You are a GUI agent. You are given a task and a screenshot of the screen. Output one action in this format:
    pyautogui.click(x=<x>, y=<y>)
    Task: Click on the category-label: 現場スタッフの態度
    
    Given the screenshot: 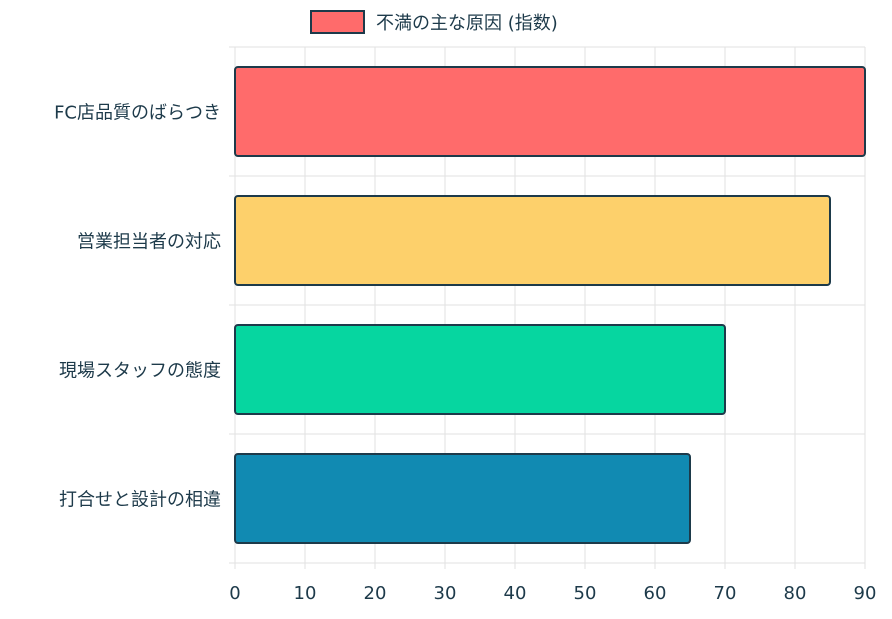 What is the action you would take?
    pyautogui.click(x=140, y=371)
    